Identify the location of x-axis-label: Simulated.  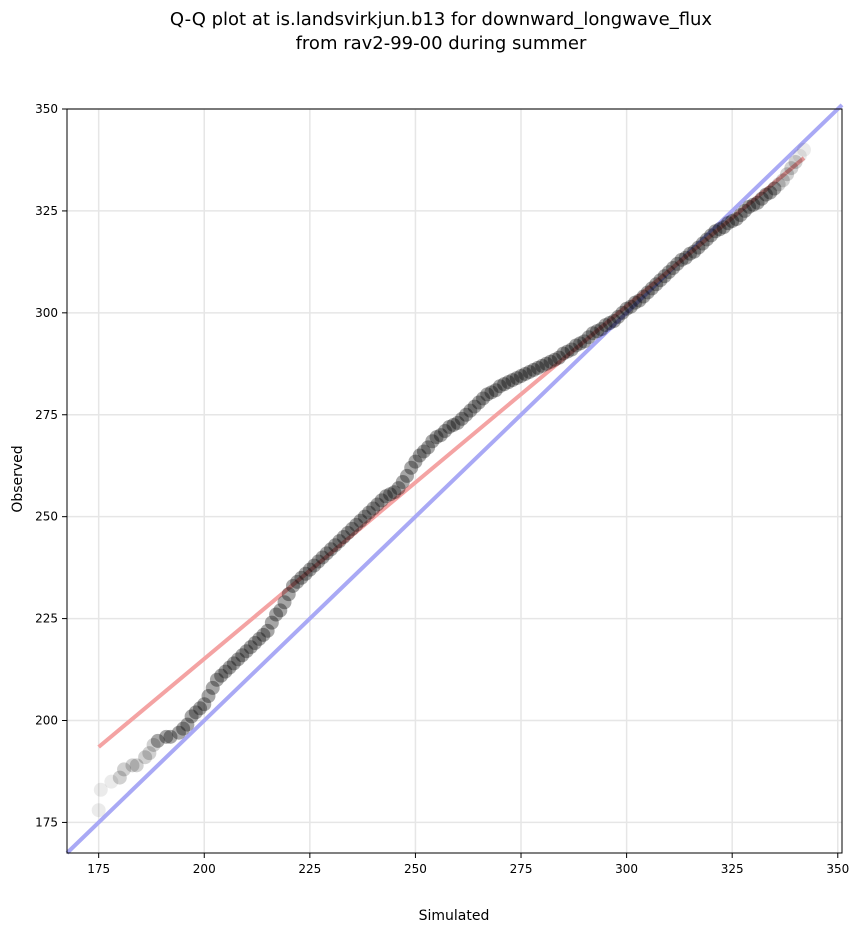
(454, 916).